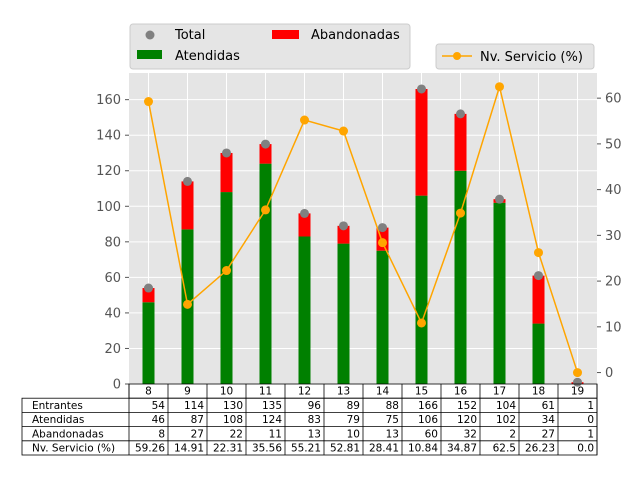  I want to click on table-cell: 26.23, so click(540, 449).